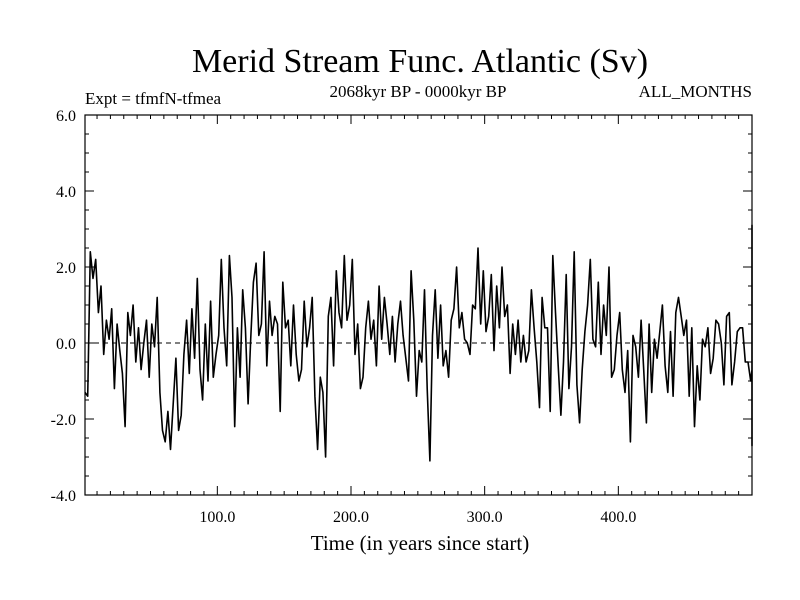 This screenshot has height=600, width=800. What do you see at coordinates (63, 420) in the screenshot?
I see `y-tick-label: -2.0` at bounding box center [63, 420].